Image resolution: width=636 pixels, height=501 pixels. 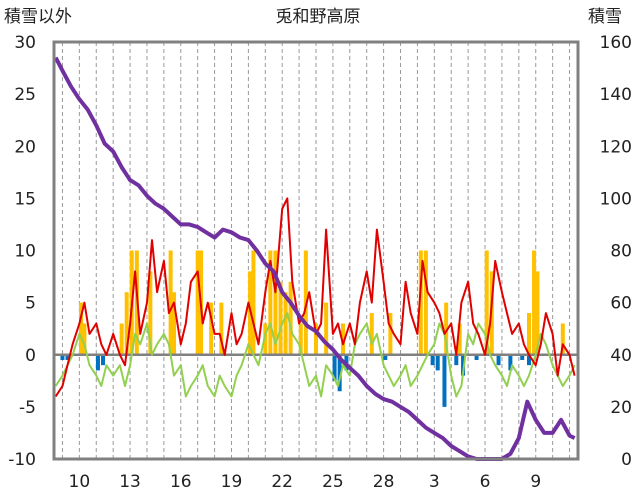 What do you see at coordinates (485, 482) in the screenshot?
I see `x-tick-label: 6` at bounding box center [485, 482].